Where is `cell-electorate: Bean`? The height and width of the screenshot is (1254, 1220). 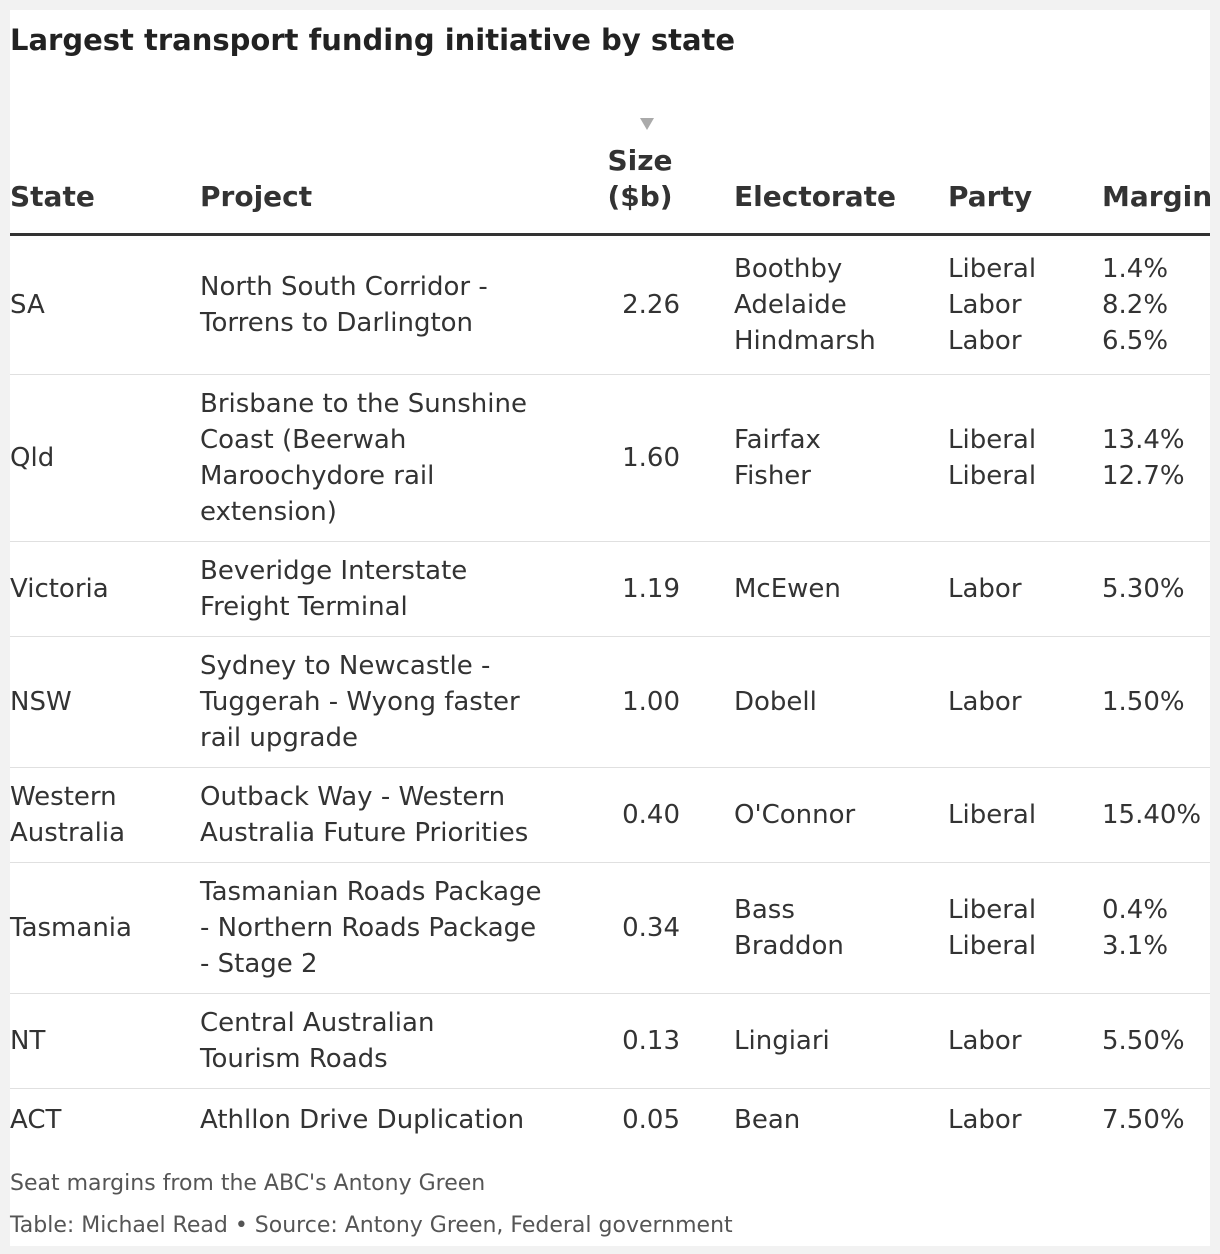
cell-electorate: Bean is located at coordinates (836, 1120).